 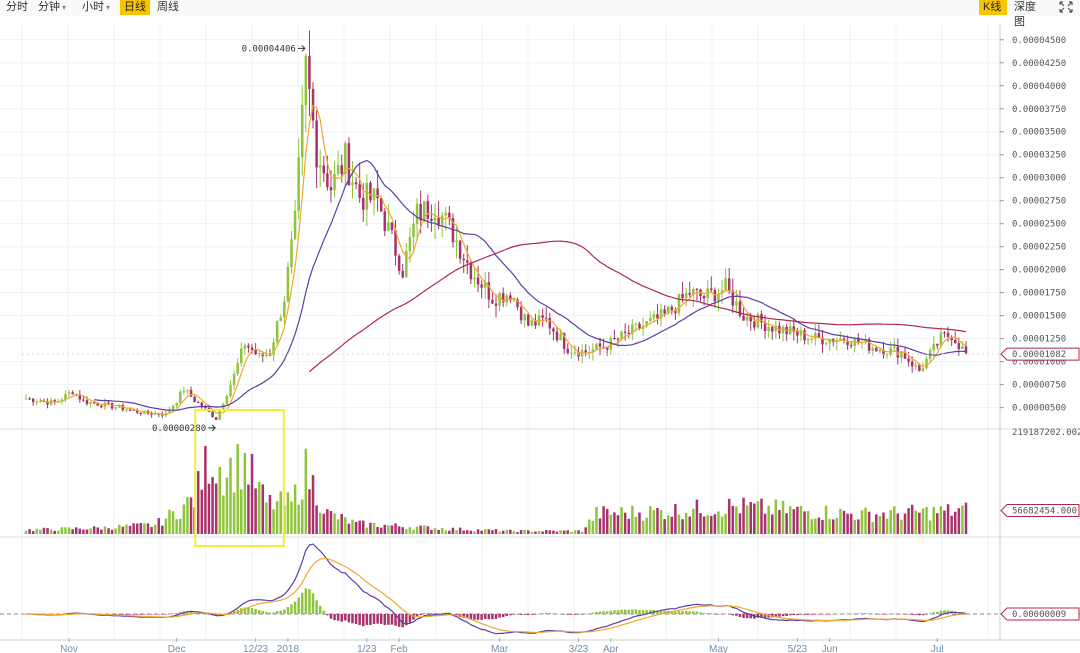 I want to click on price-tick-label: 0.00004250, so click(x=1039, y=64).